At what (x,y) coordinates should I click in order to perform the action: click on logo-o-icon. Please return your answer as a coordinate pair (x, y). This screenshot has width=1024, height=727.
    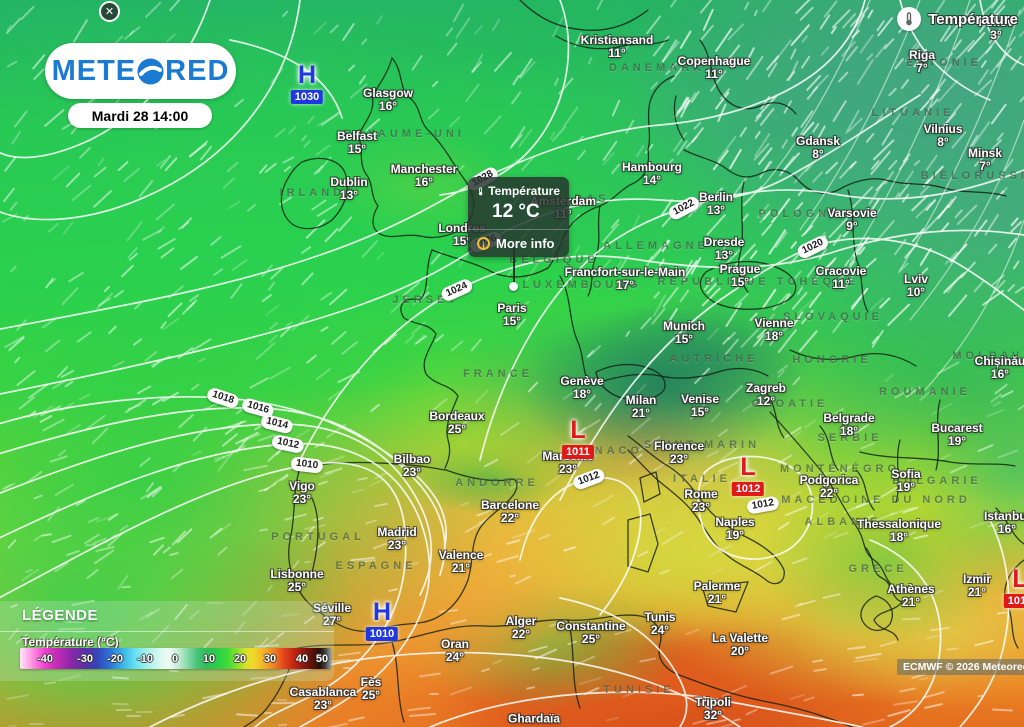
    Looking at the image, I should click on (150, 71).